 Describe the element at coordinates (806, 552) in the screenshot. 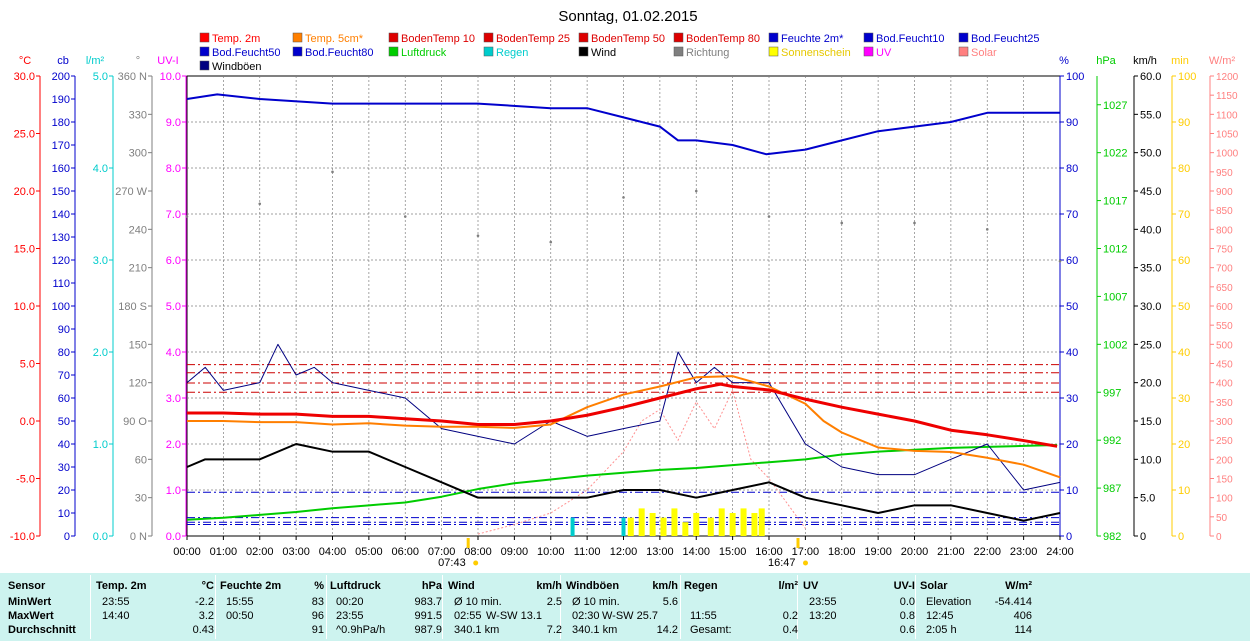

I see `x-axis-tick-label: 17:00` at that location.